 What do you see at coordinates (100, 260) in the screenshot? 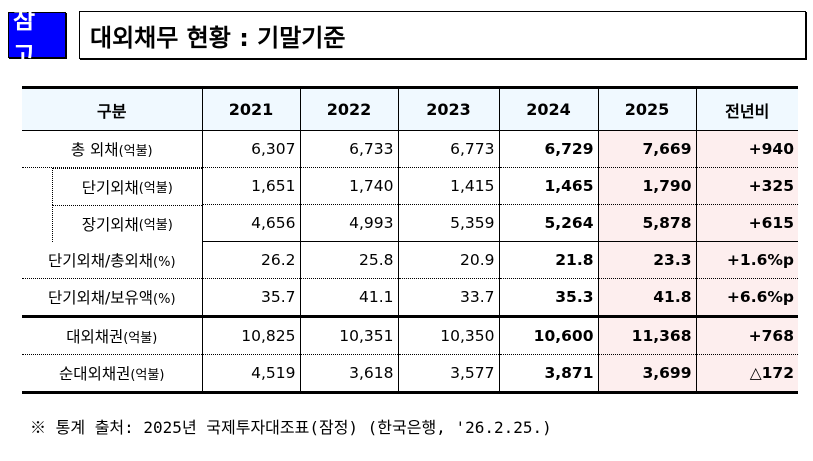
I see `row-label: 단기외채/총외채` at bounding box center [100, 260].